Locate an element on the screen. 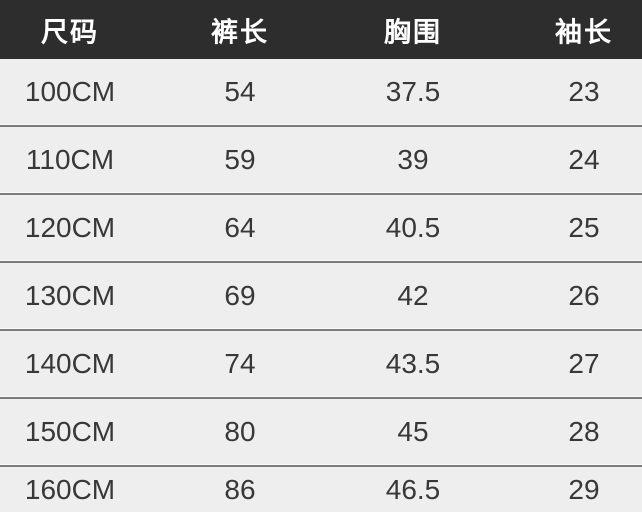 This screenshot has height=512, width=642. cell-chest: 42 is located at coordinates (413, 295).